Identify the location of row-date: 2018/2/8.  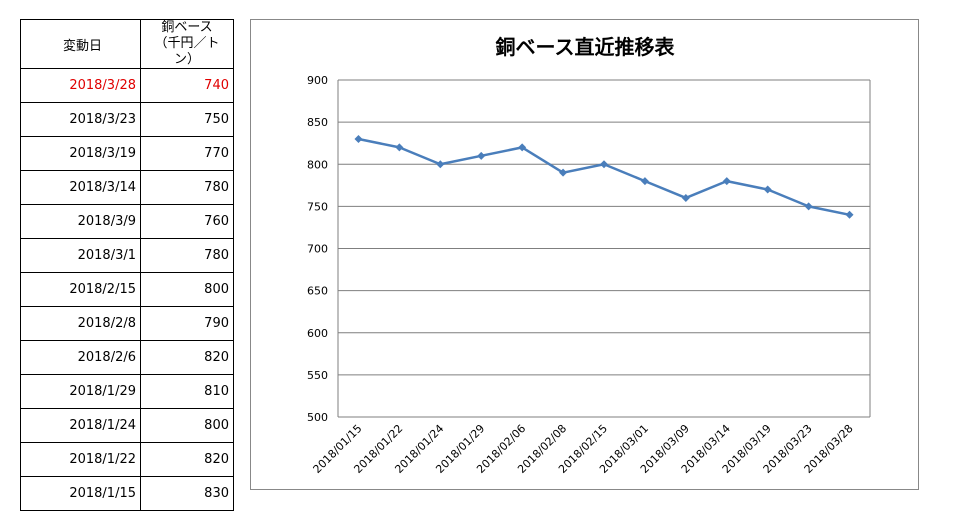
(80, 323).